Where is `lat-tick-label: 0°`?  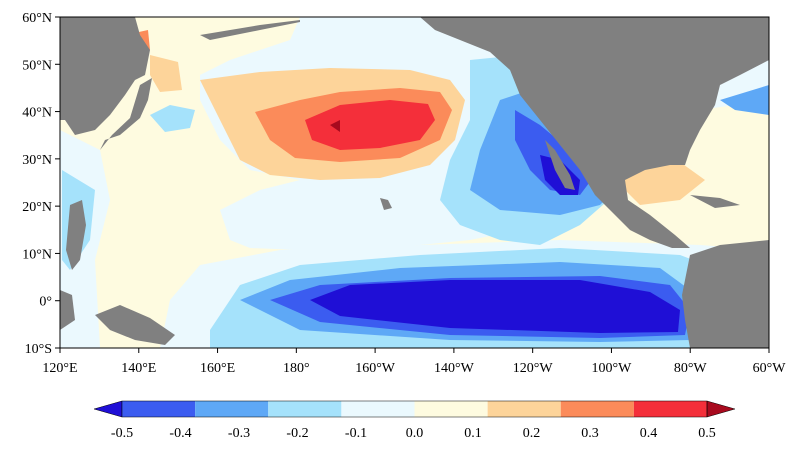 lat-tick-label: 0° is located at coordinates (45, 302).